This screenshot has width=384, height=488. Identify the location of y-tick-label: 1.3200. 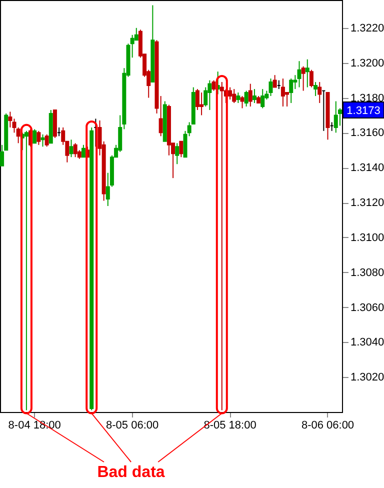
(367, 63).